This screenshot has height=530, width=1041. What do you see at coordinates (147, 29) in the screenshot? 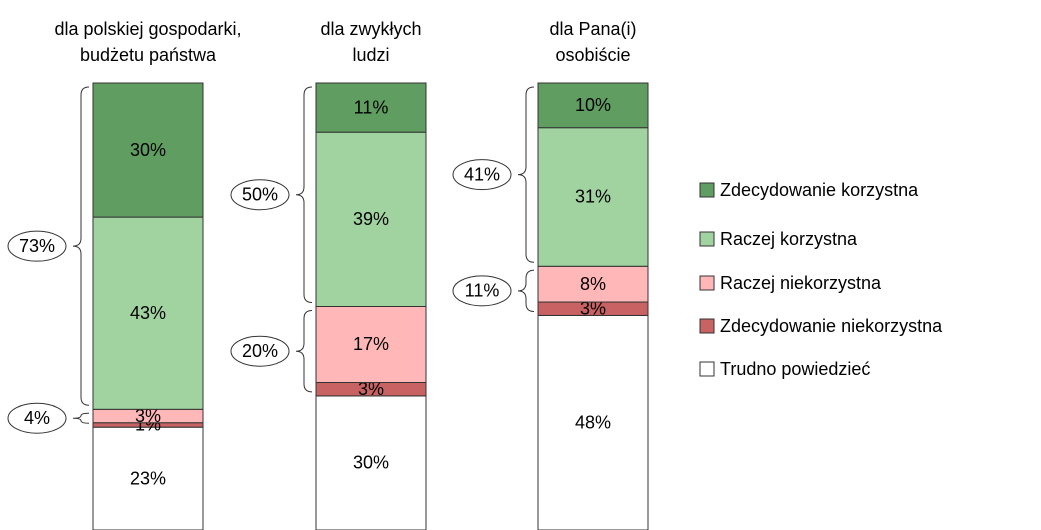
I see `category-label: dla polskiej gospodarki,` at bounding box center [147, 29].